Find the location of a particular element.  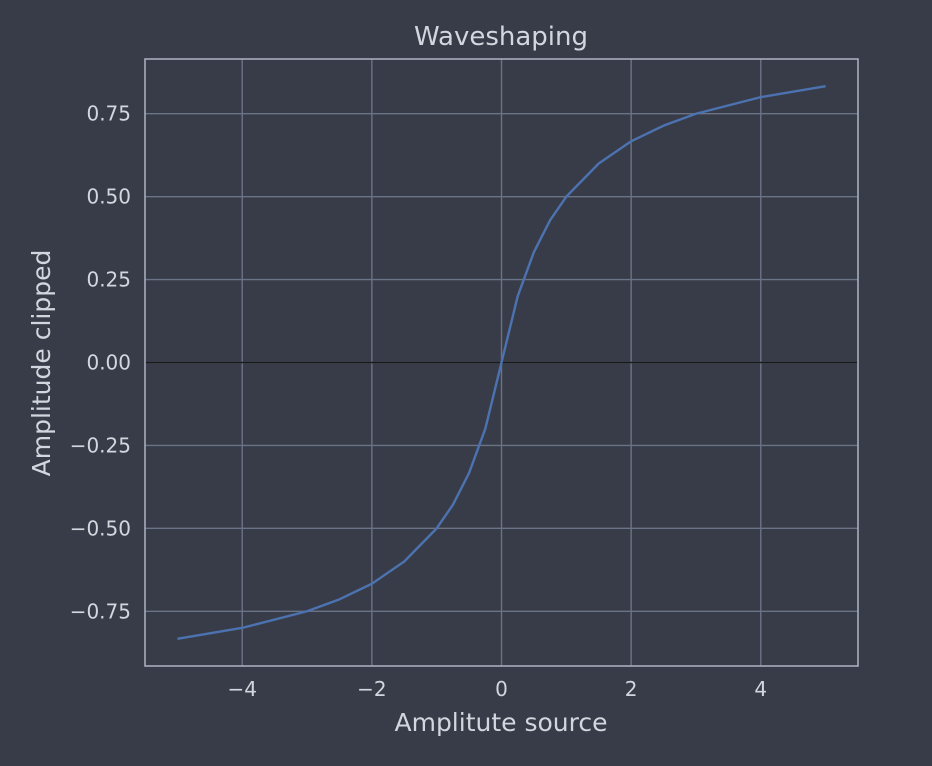

y-tick-label: −0.50 is located at coordinates (100, 528).